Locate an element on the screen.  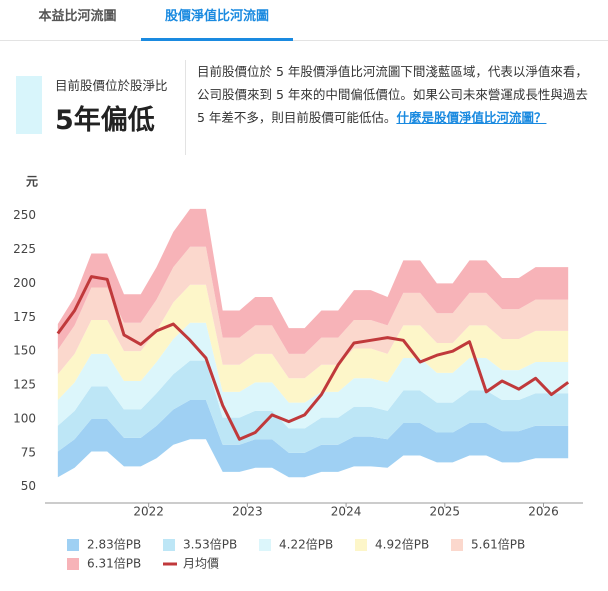
x-tick-label: 2024 is located at coordinates (346, 512).